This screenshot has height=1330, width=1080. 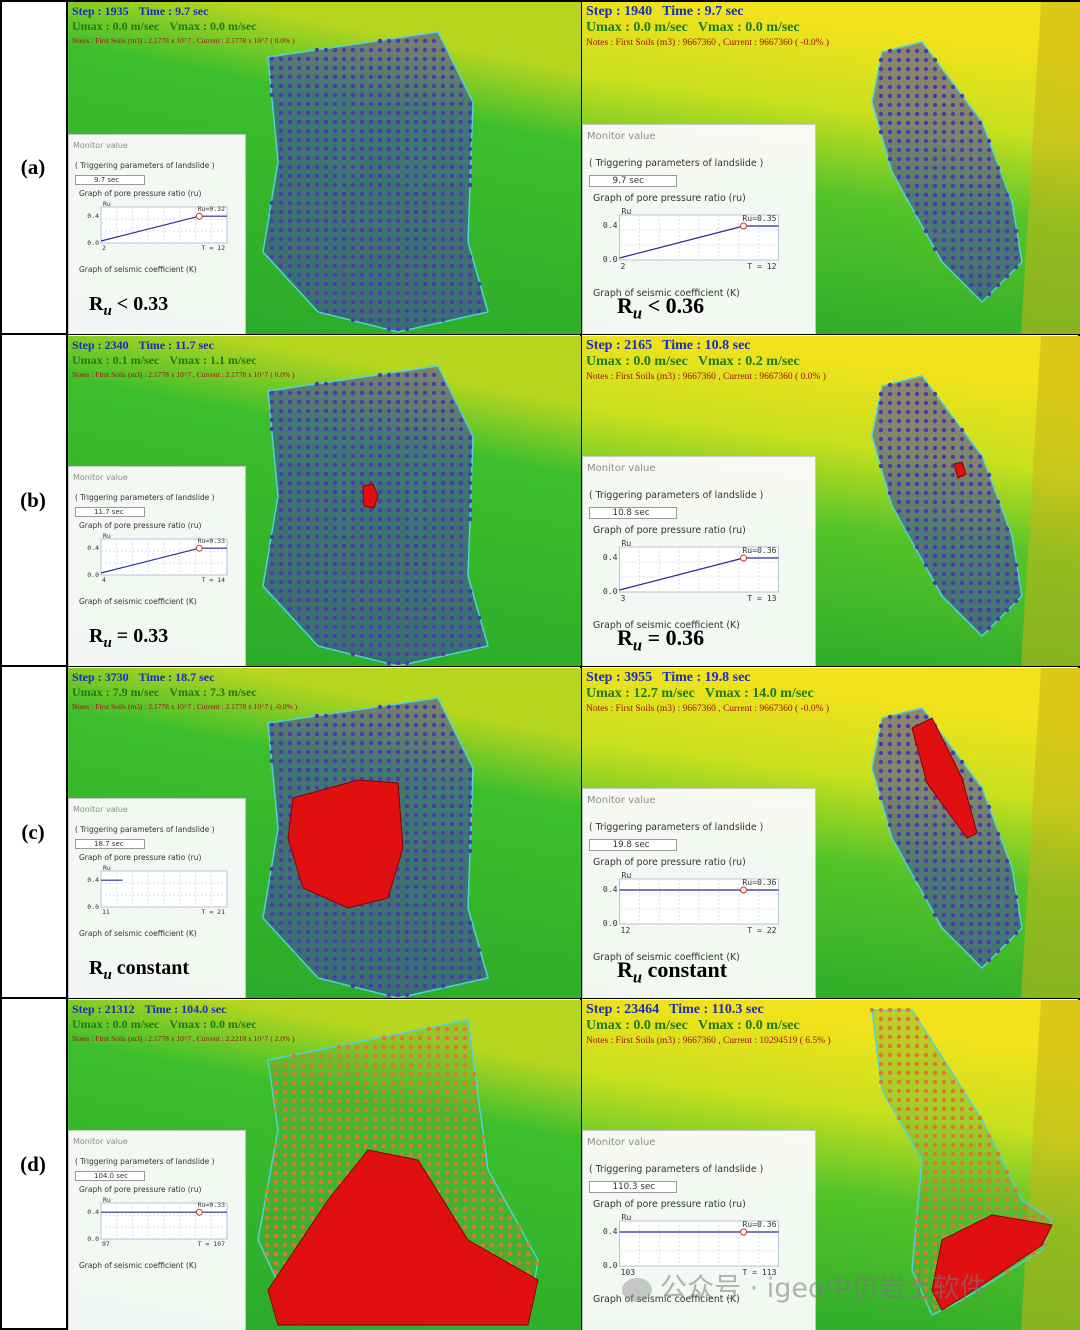 I want to click on step-time-line: Step : 1935 Time : 9.7 sec, so click(x=183, y=11).